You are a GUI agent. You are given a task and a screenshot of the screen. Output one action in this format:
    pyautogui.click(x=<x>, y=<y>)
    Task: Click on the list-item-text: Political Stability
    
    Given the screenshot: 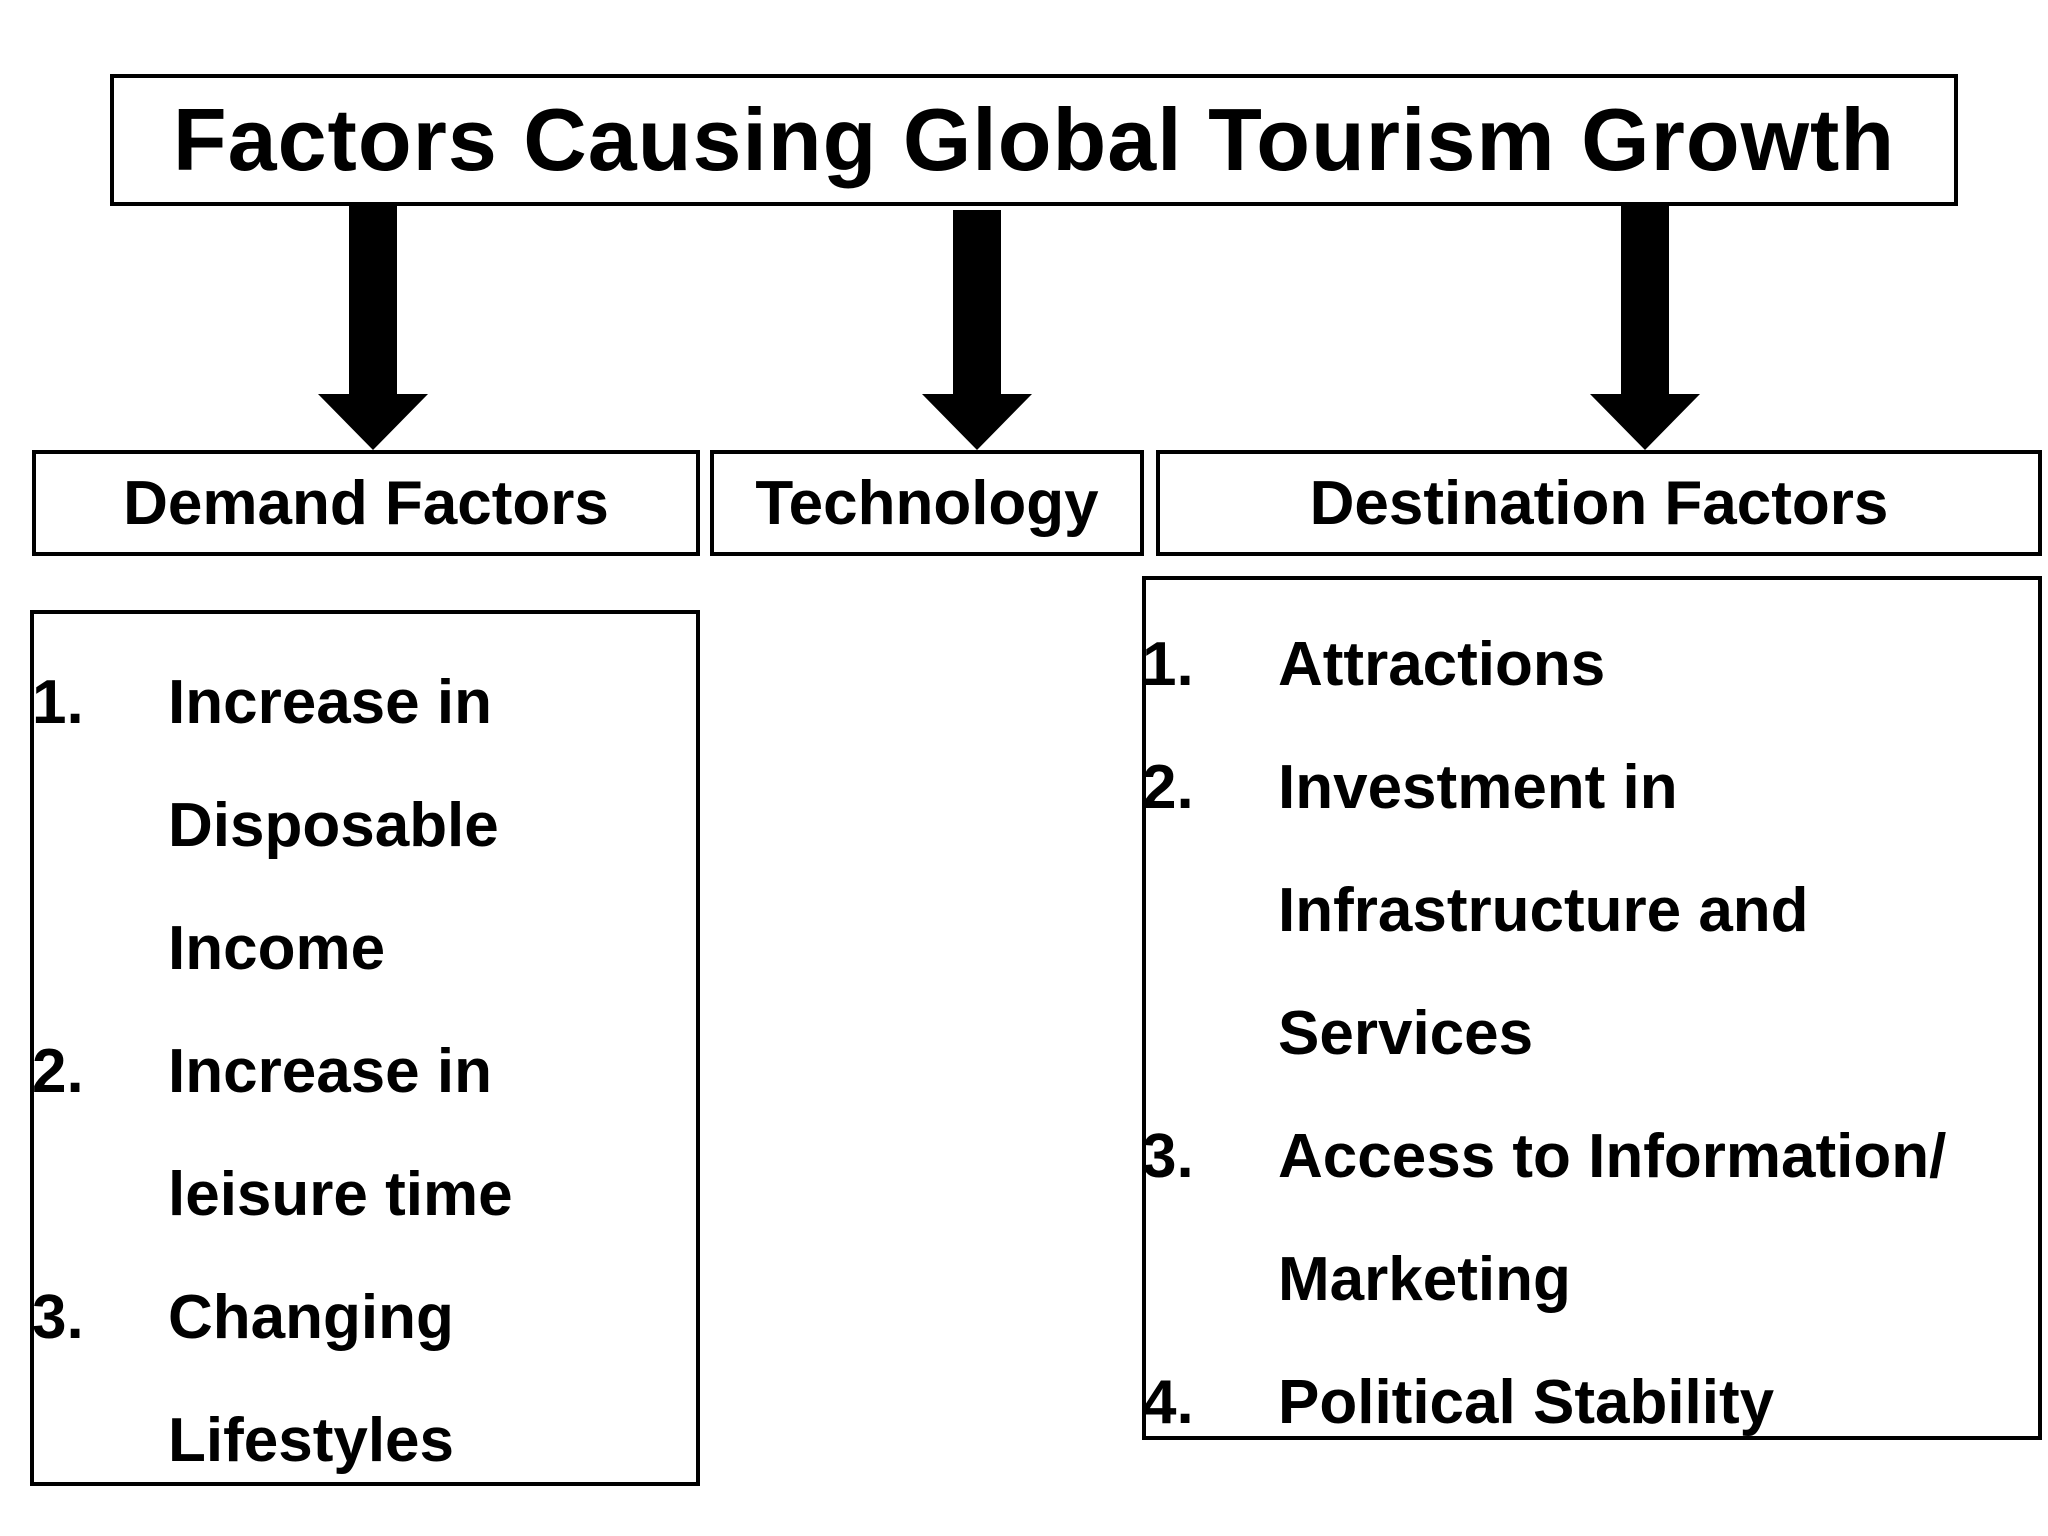 What is the action you would take?
    pyautogui.click(x=1526, y=1402)
    